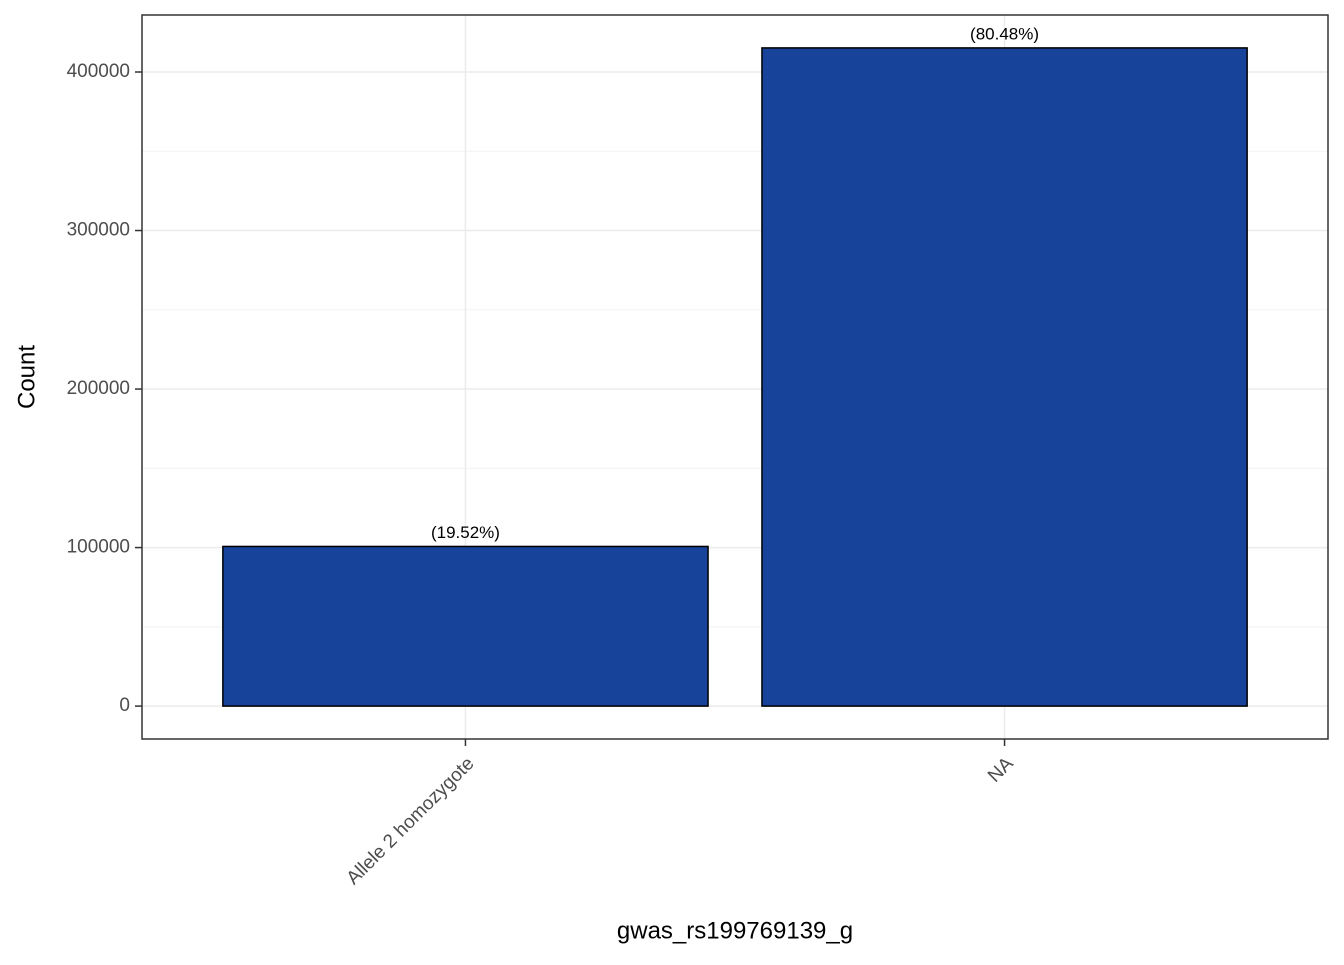  What do you see at coordinates (124, 705) in the screenshot?
I see `y-tick-label: 0` at bounding box center [124, 705].